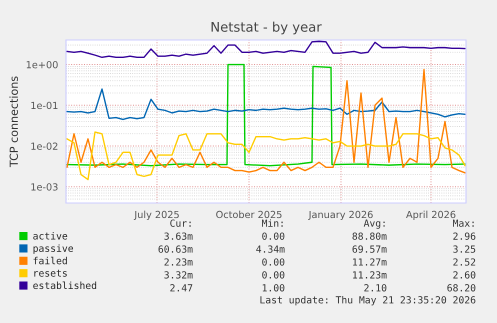  Describe the element at coordinates (369, 236) in the screenshot. I see `text: 88.80m` at that location.